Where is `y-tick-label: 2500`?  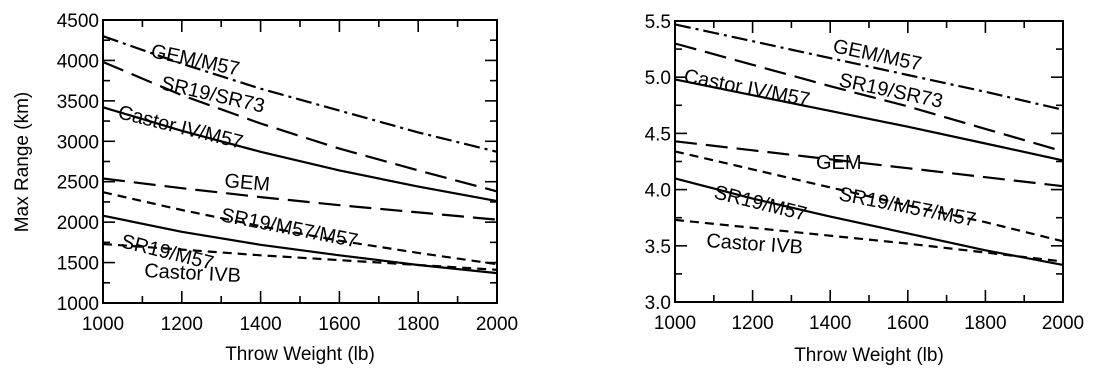 y-tick-label: 2500 is located at coordinates (78, 183).